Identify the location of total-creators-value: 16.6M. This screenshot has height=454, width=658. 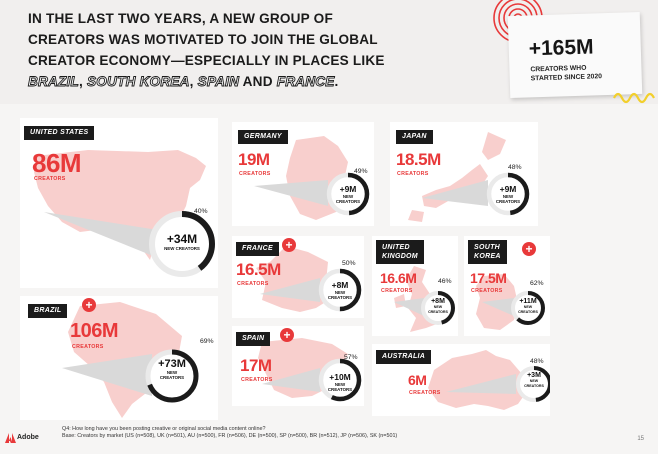
(398, 278).